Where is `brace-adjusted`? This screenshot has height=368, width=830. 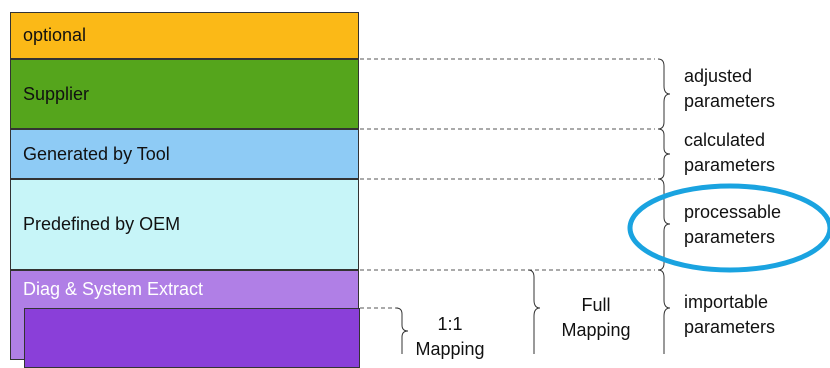
brace-adjusted is located at coordinates (664, 94).